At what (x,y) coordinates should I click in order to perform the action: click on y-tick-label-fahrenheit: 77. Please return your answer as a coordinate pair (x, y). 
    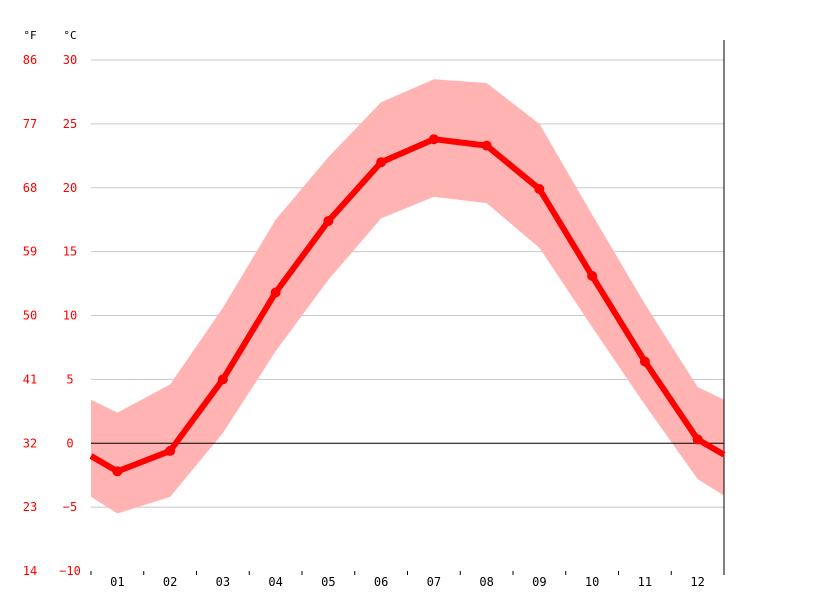
    Looking at the image, I should click on (30, 124).